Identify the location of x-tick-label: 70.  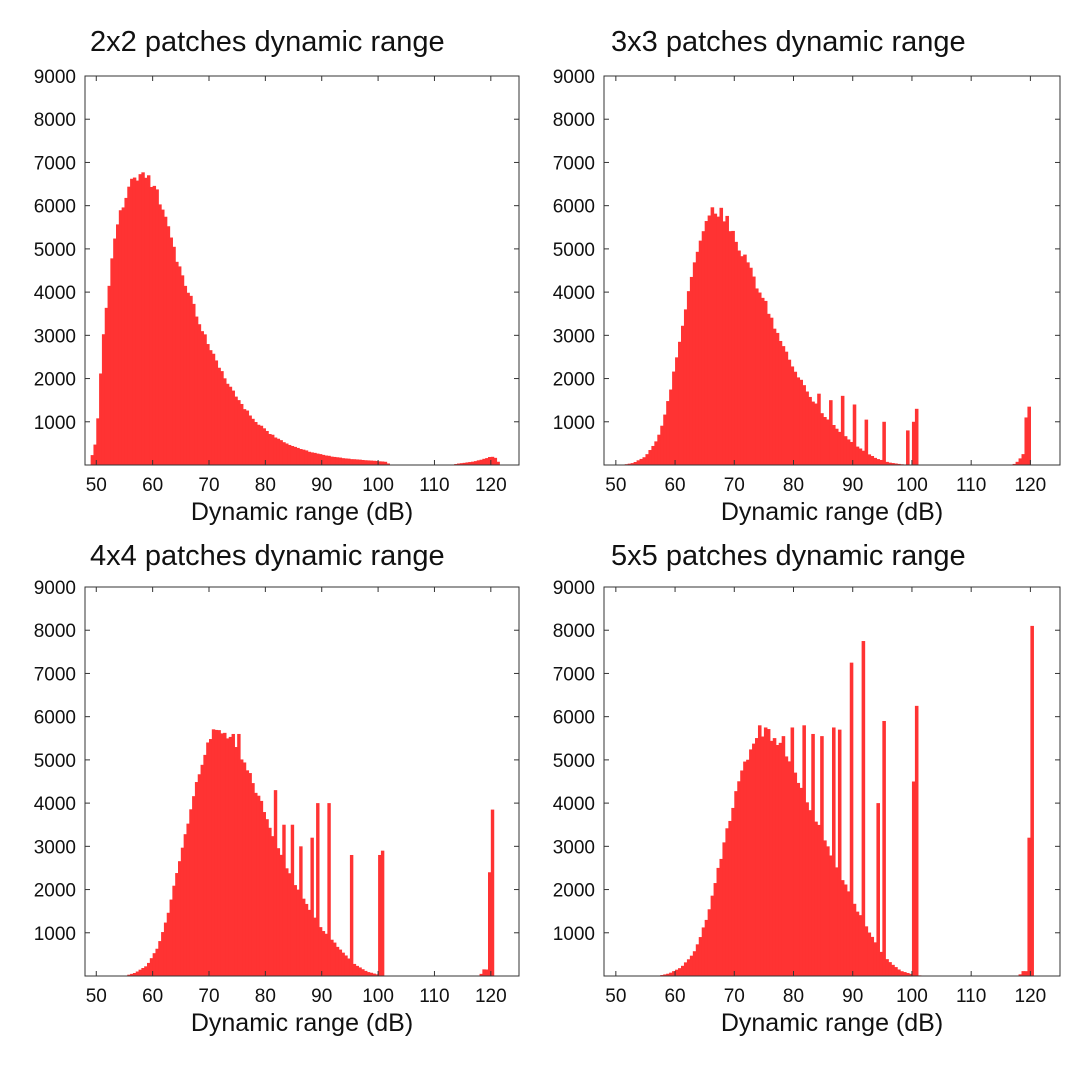
(208, 996).